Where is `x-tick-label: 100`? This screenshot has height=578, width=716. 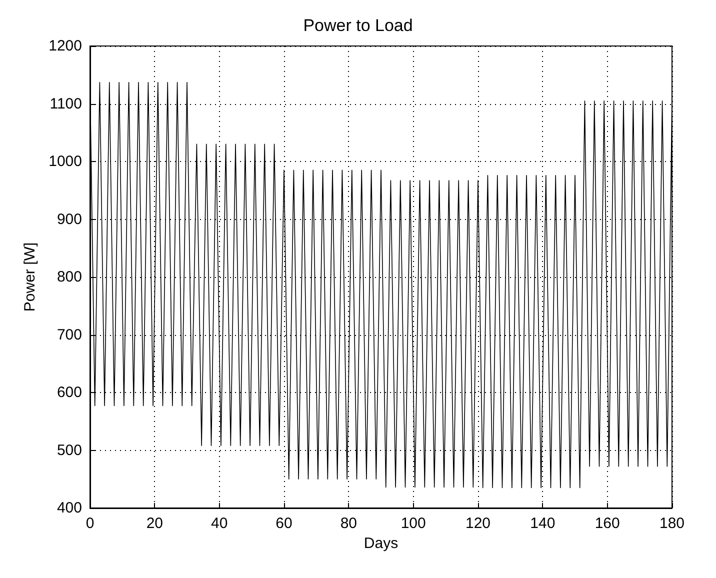
x-tick-label: 100 is located at coordinates (413, 523).